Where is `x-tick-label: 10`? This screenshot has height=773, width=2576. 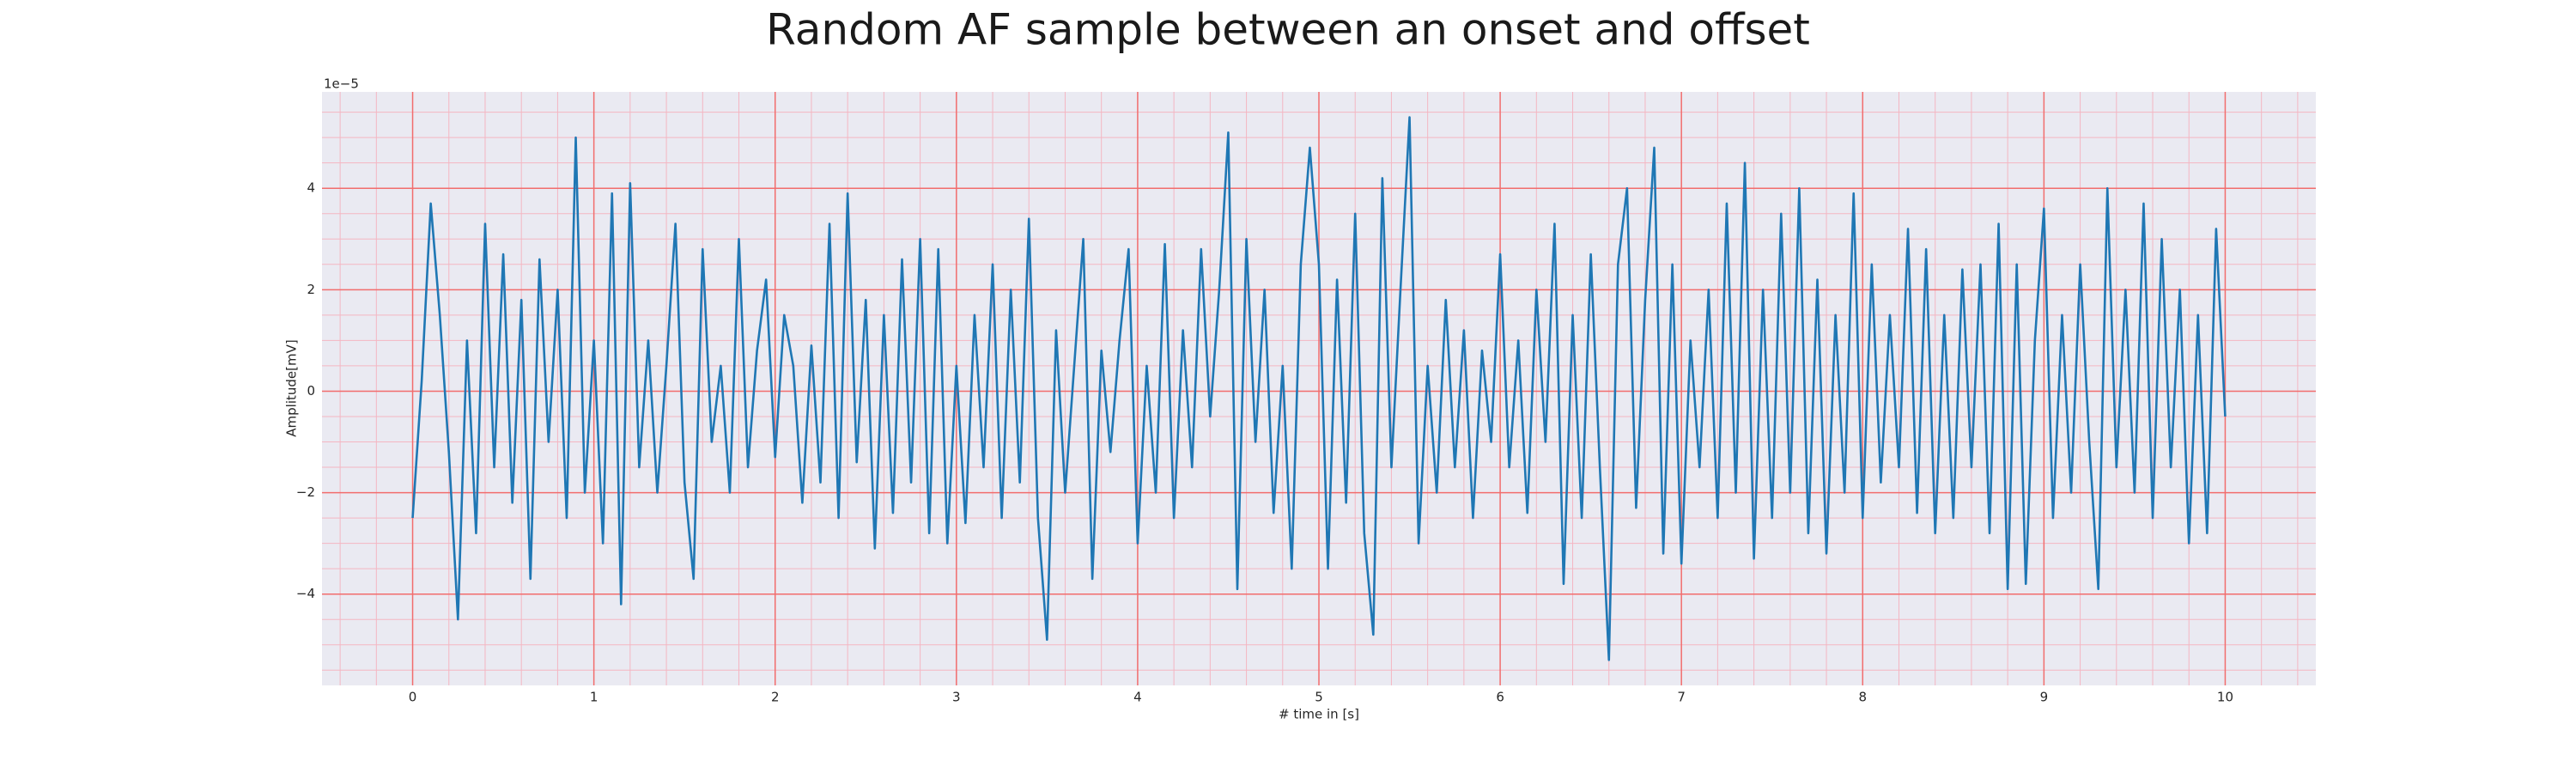 x-tick-label: 10 is located at coordinates (2225, 697).